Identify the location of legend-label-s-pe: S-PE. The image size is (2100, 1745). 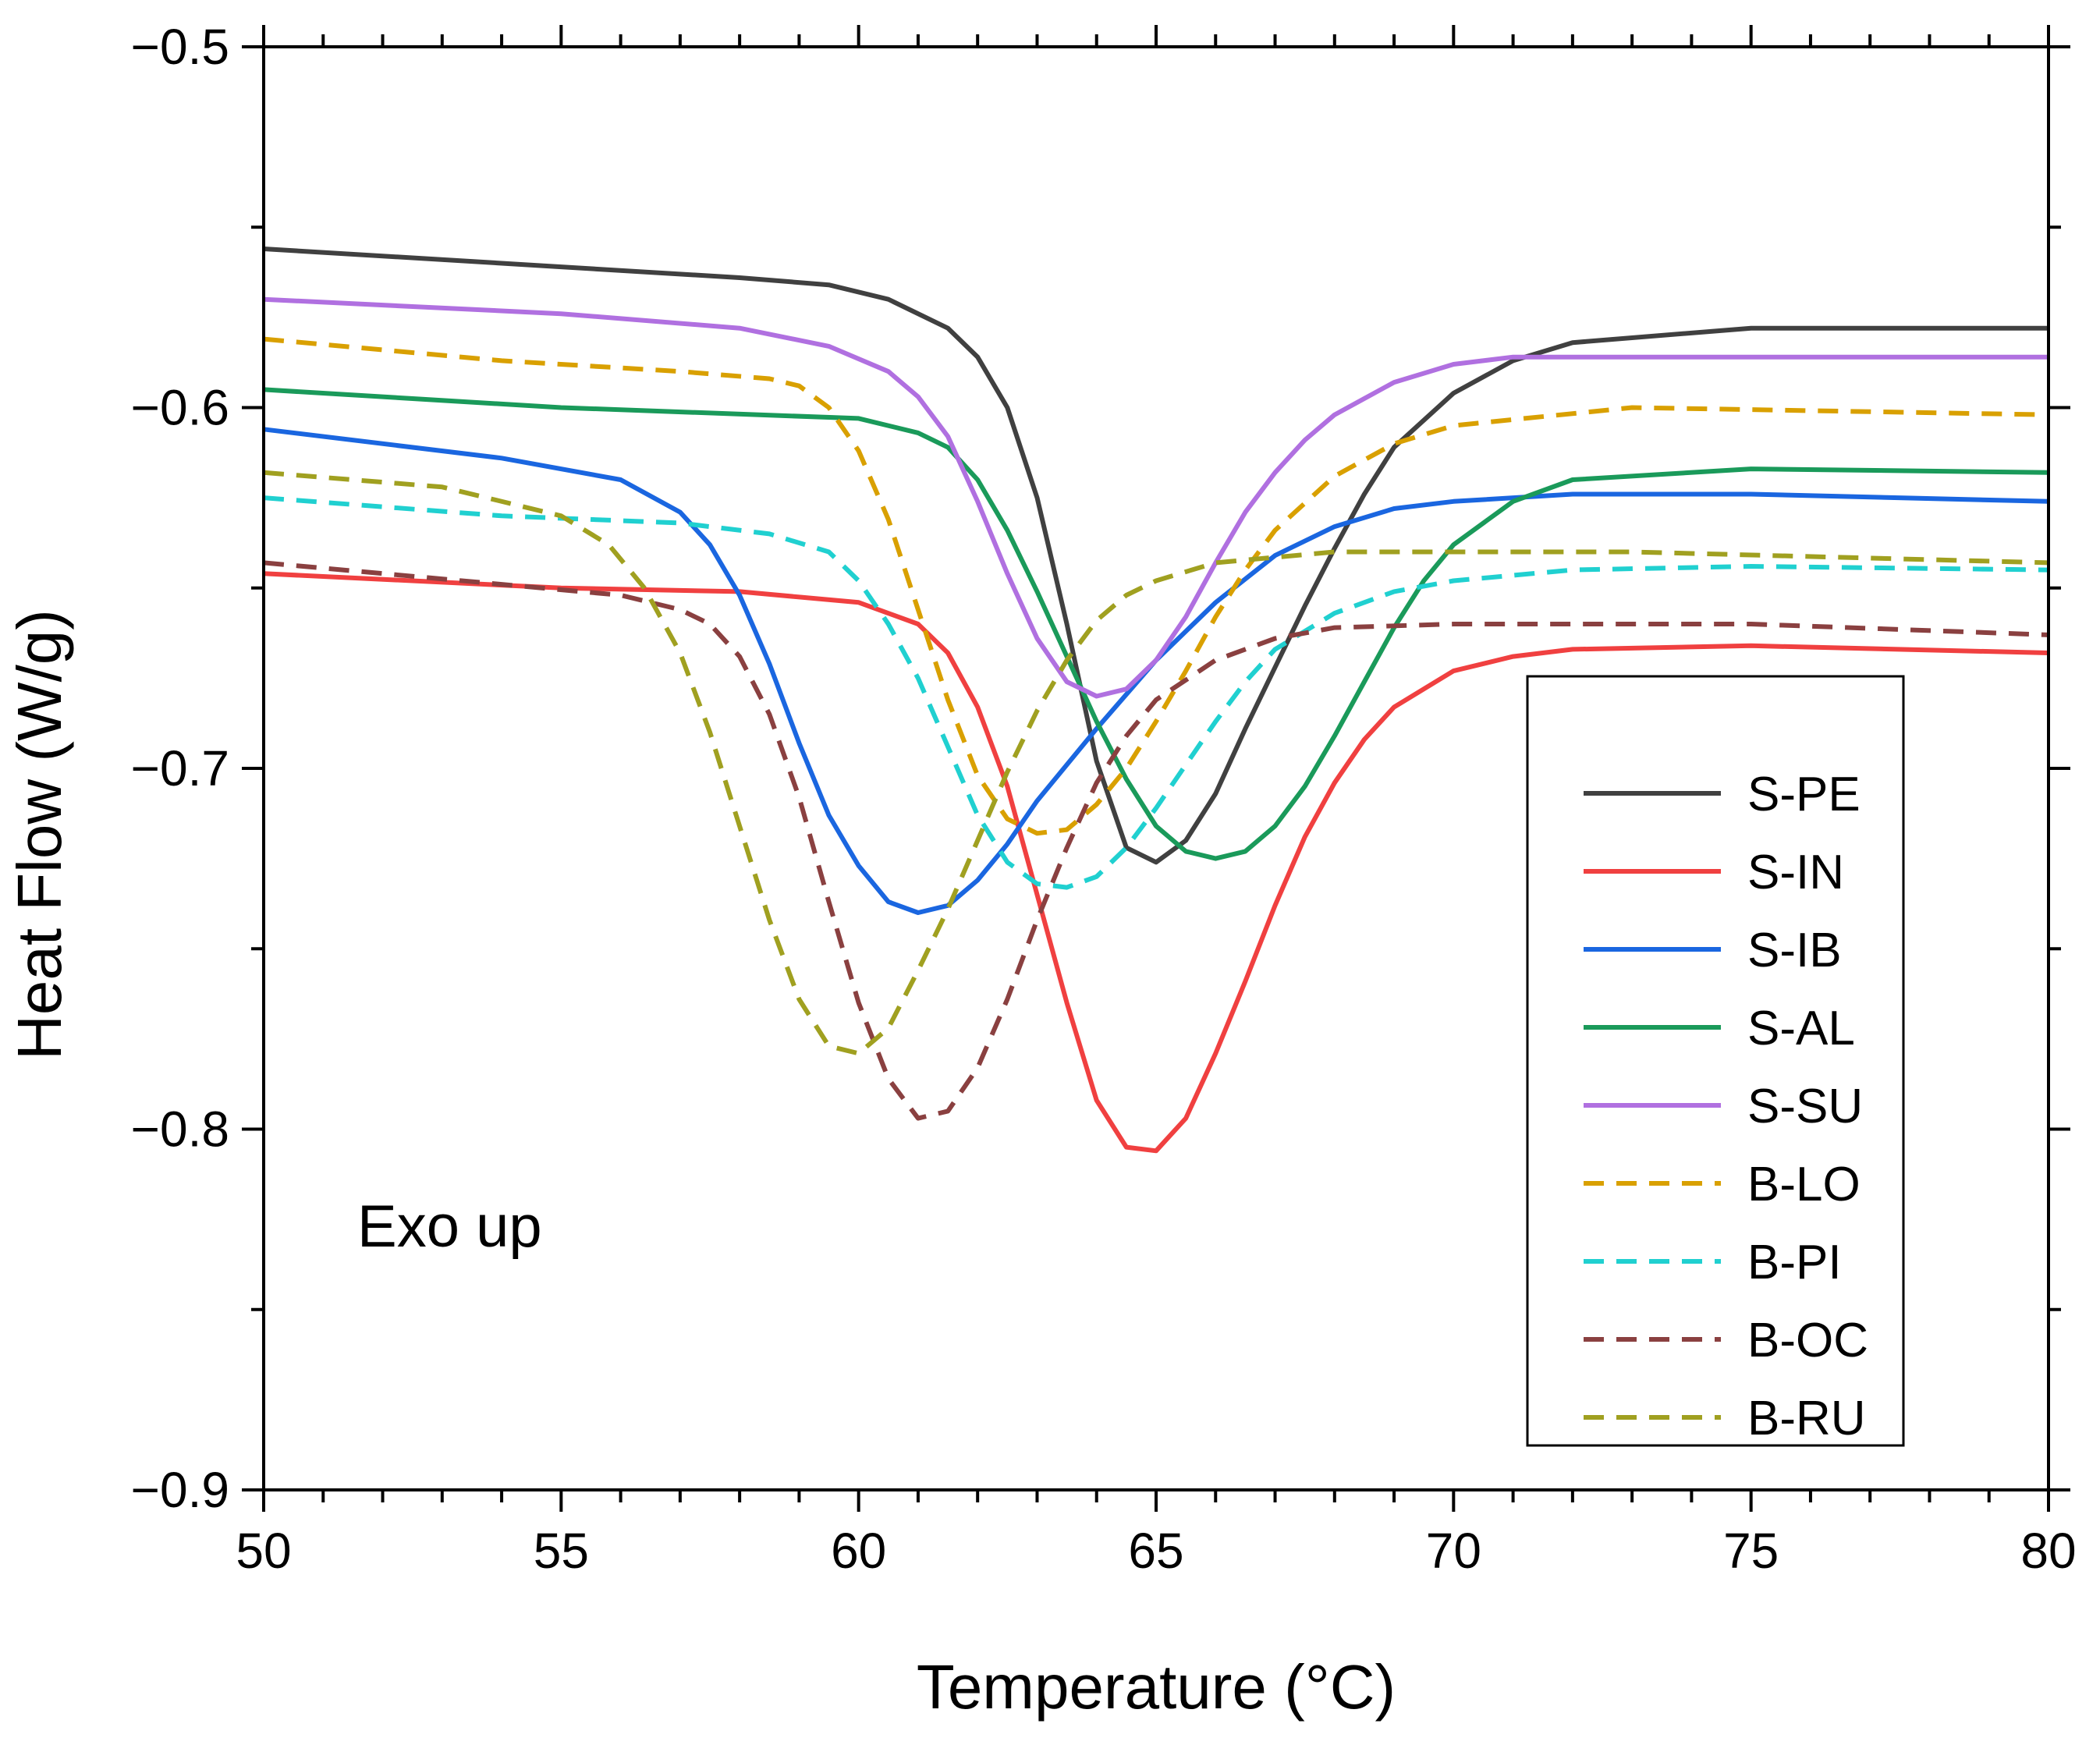
(1804, 794).